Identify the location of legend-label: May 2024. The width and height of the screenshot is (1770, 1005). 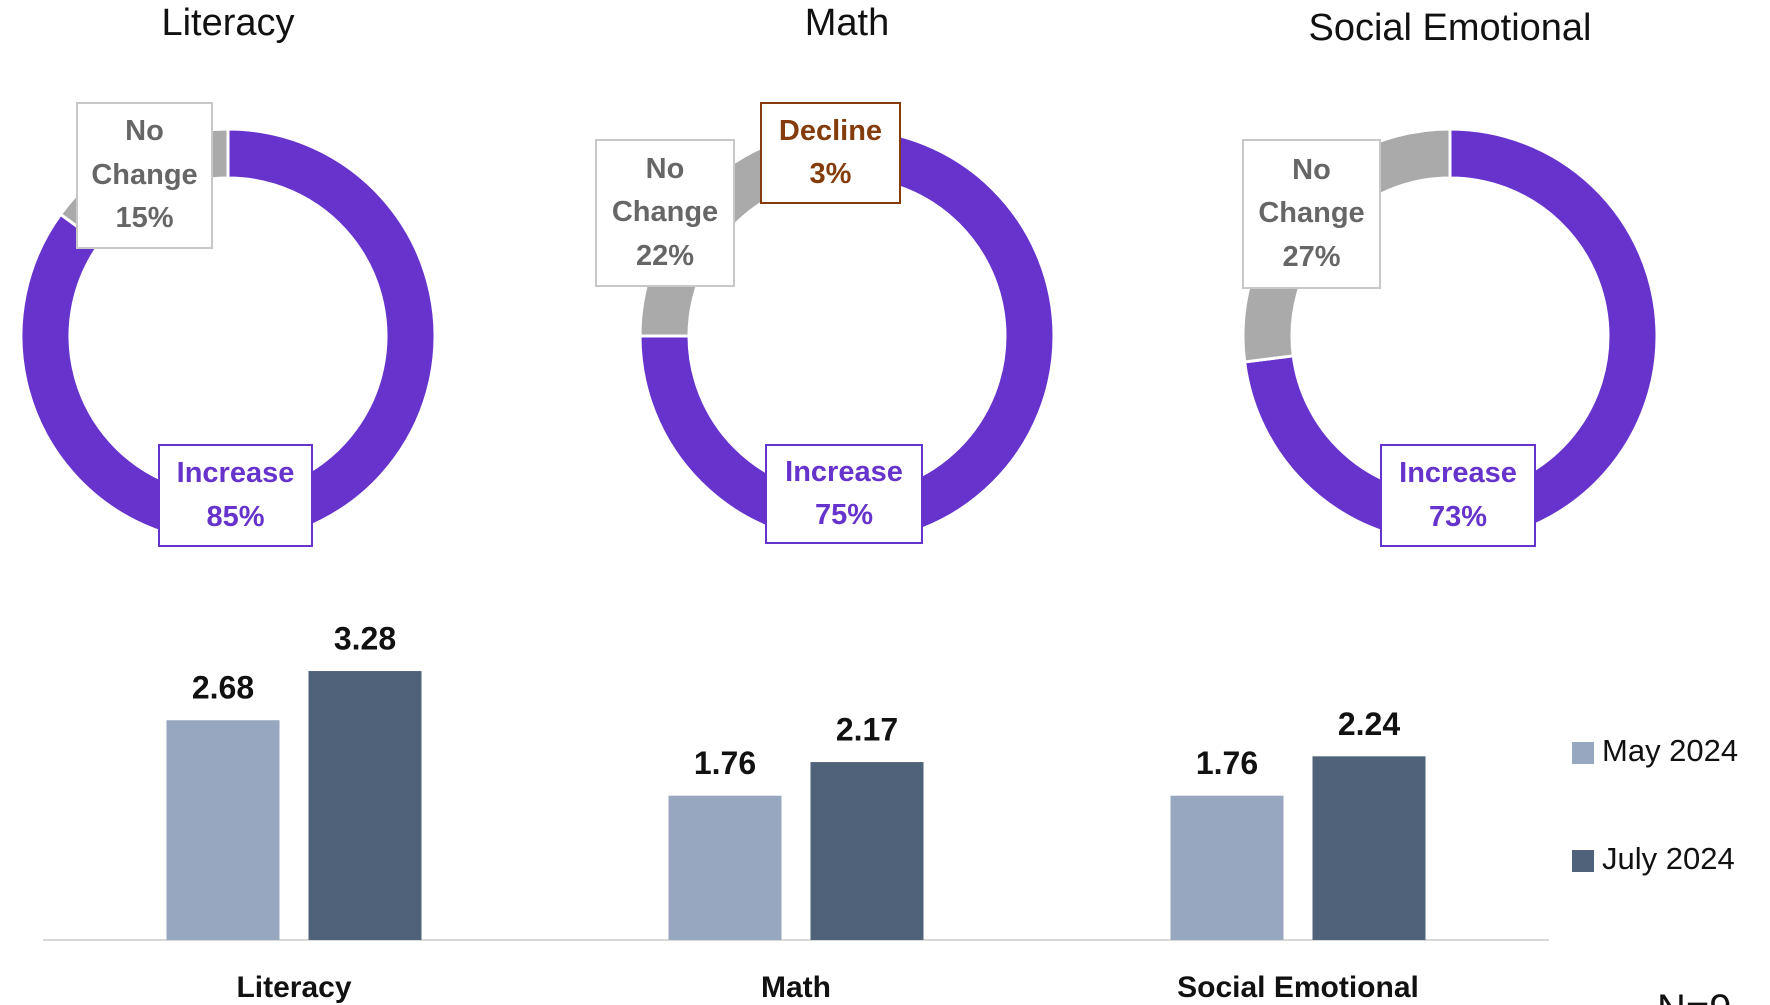
(1670, 750).